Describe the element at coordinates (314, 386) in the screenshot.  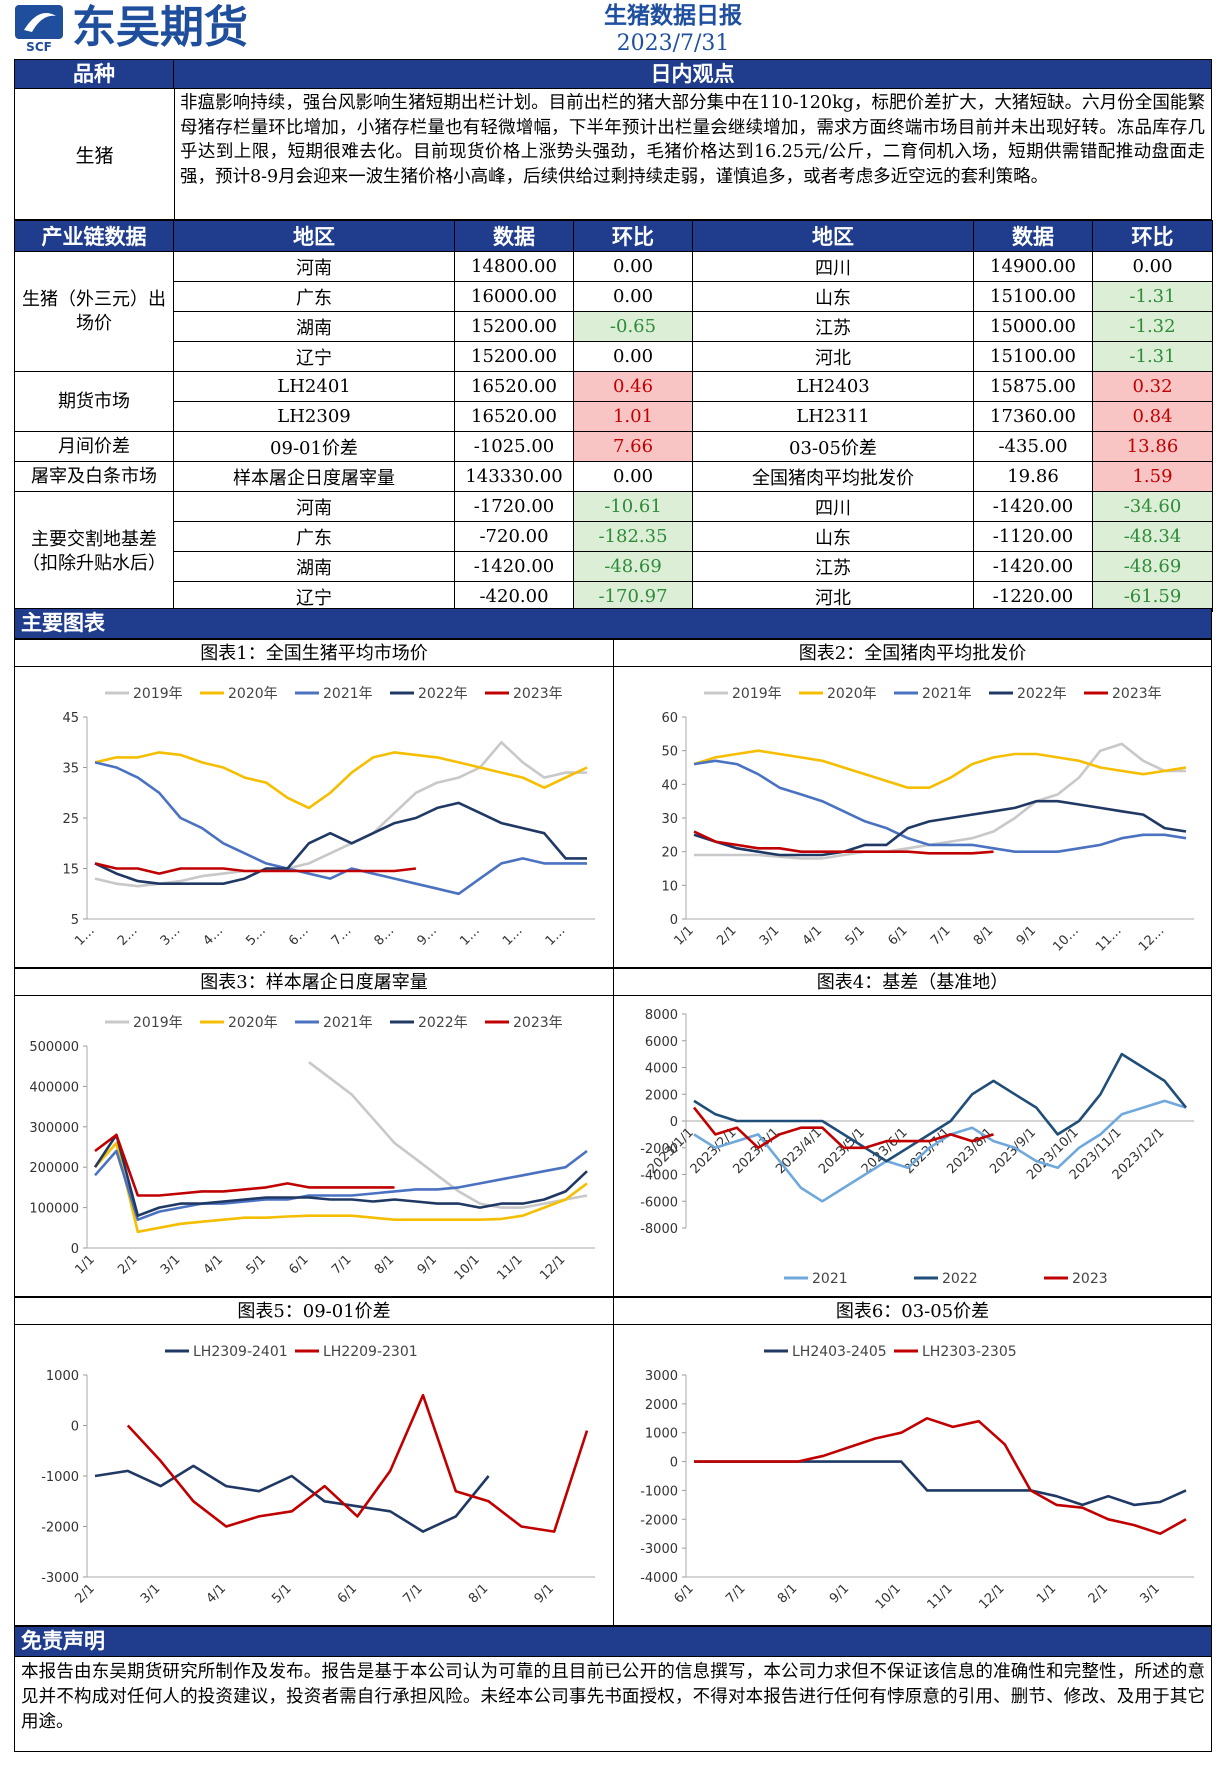
I see `region-cell: LH2401` at that location.